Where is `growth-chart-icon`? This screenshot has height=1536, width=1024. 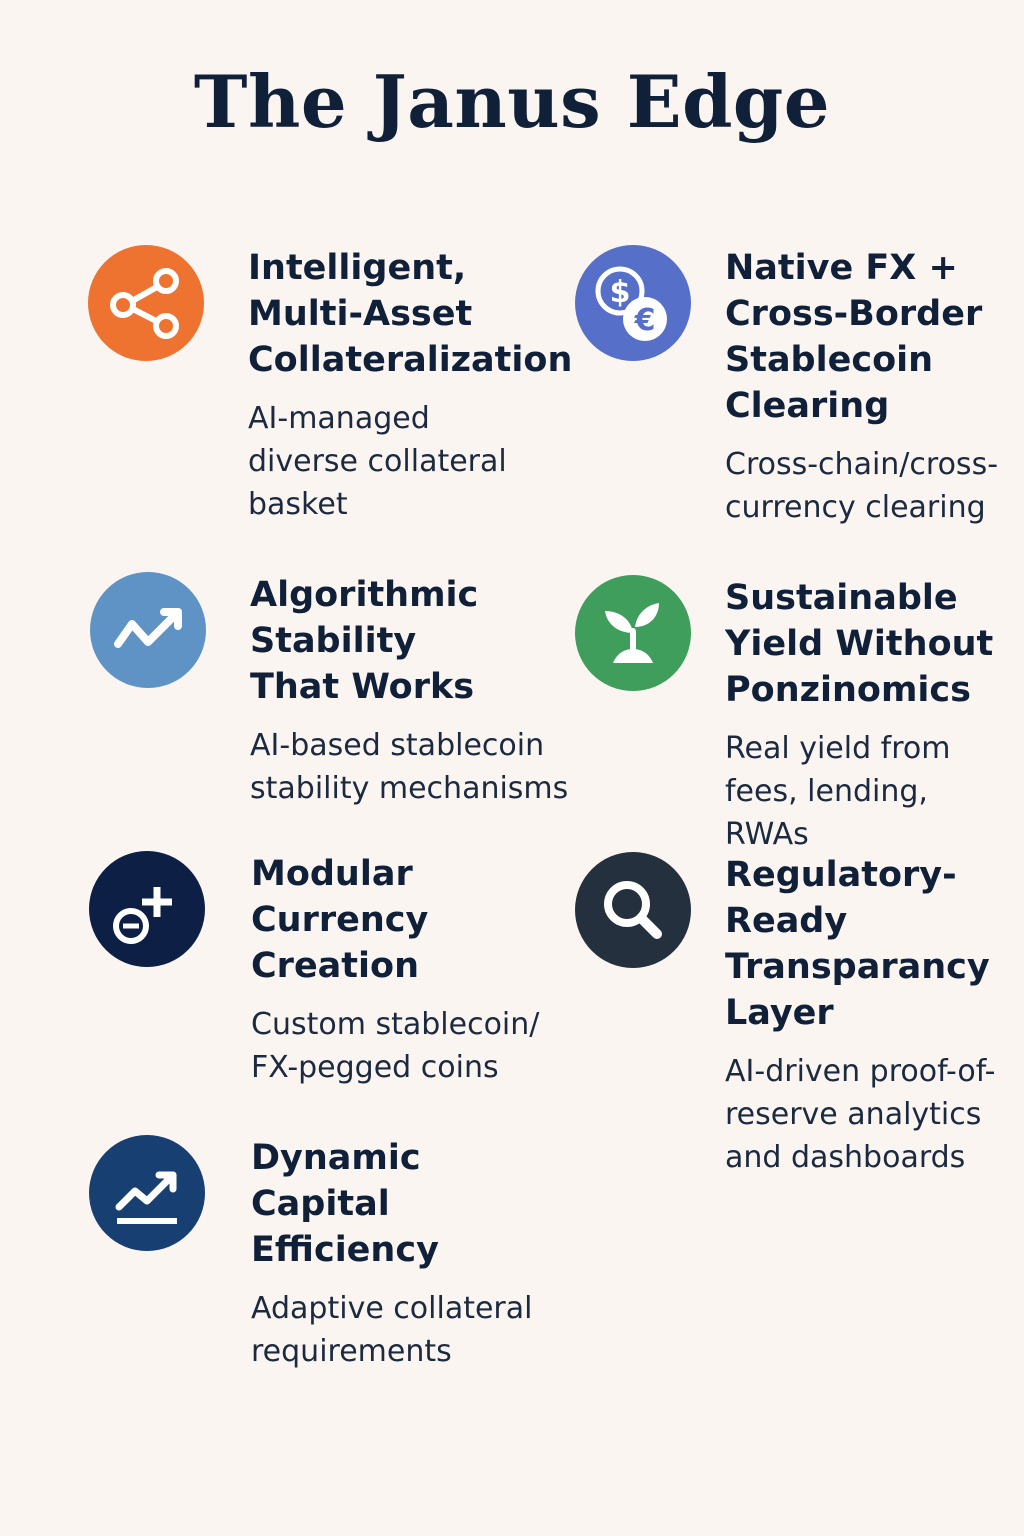
growth-chart-icon is located at coordinates (147, 1193).